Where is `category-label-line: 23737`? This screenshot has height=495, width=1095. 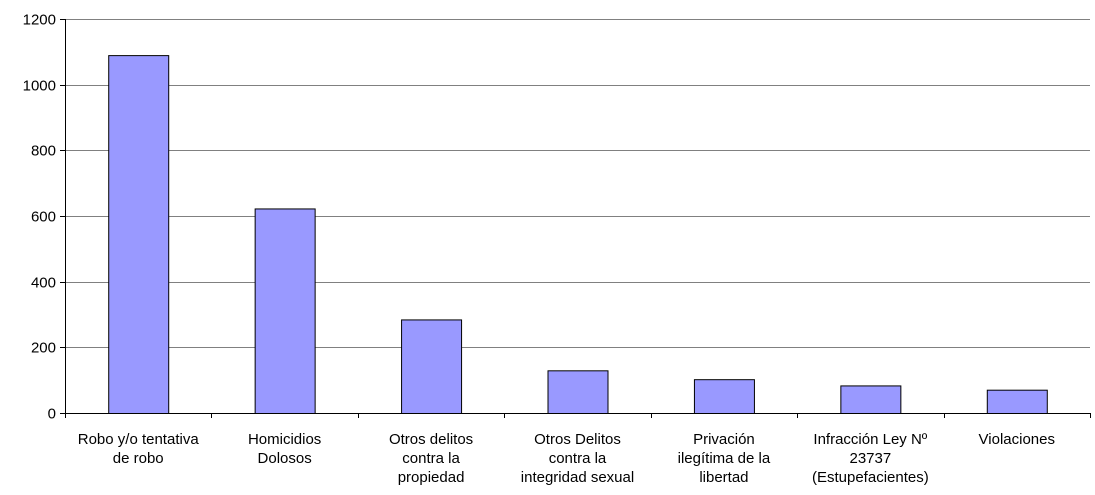
category-label-line: 23737 is located at coordinates (870, 458).